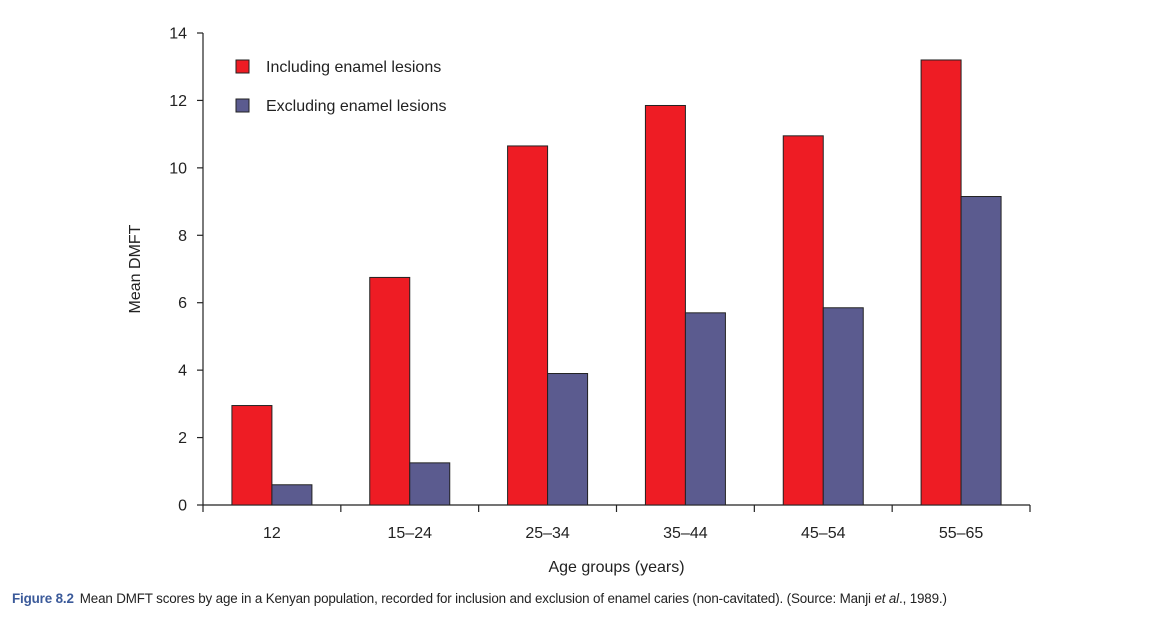 This screenshot has width=1162, height=617. Describe the element at coordinates (178, 34) in the screenshot. I see `y-tick-label: 14` at that location.